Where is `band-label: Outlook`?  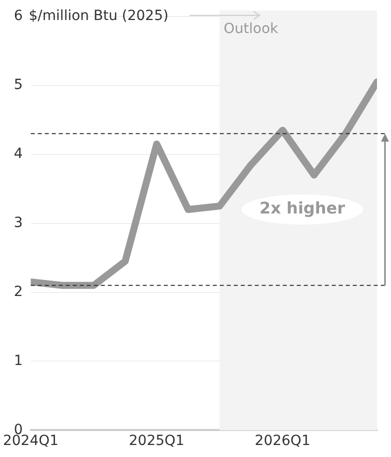 band-label: Outlook is located at coordinates (252, 29).